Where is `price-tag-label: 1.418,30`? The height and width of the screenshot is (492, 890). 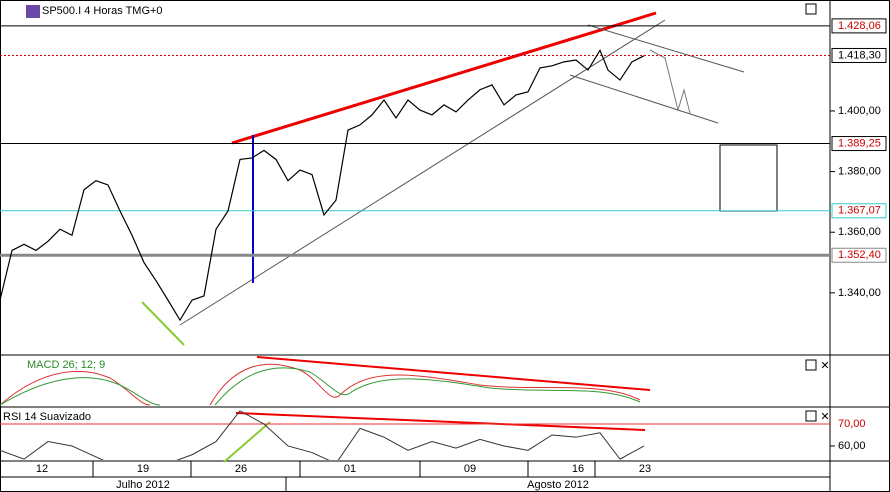
price-tag-label: 1.418,30 is located at coordinates (859, 55).